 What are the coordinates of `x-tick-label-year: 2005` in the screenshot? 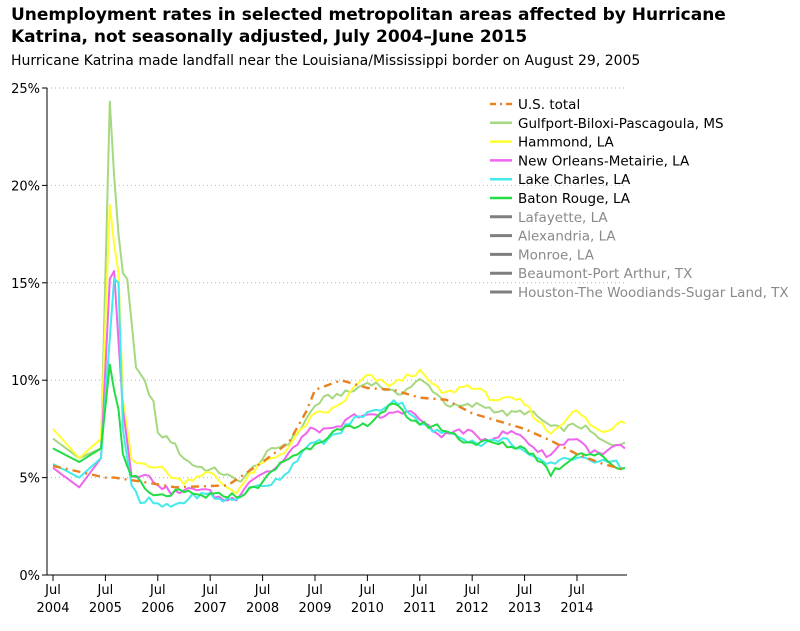 It's located at (105, 608).